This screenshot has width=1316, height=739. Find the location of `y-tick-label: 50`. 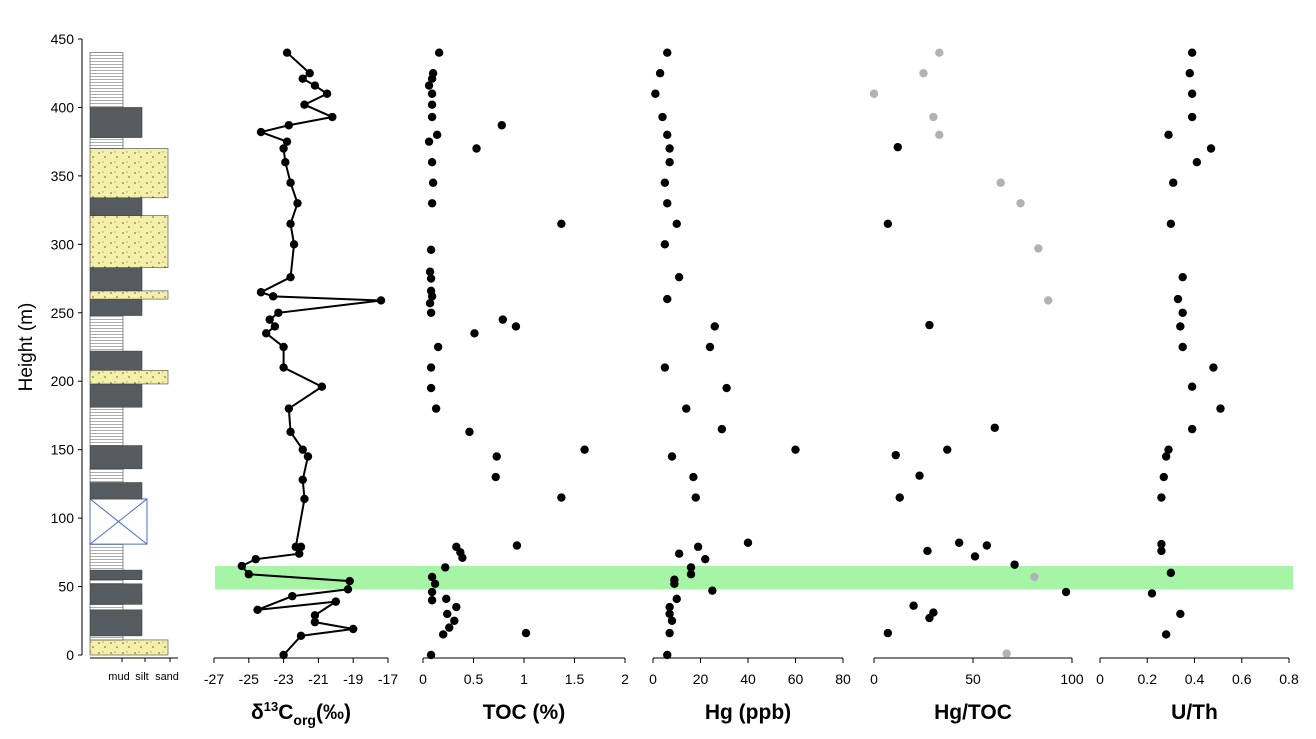

y-tick-label: 50 is located at coordinates (66, 587).